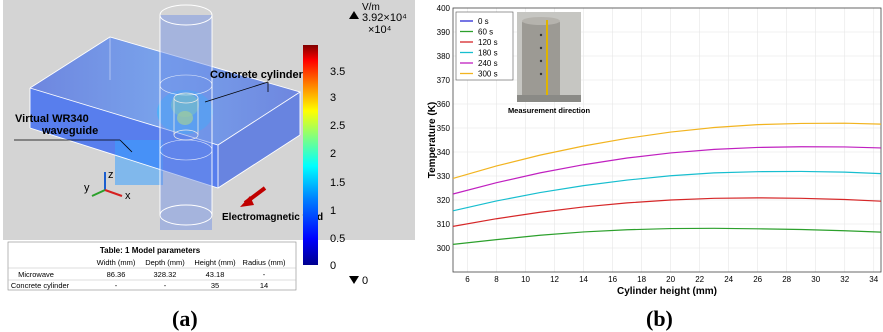  What do you see at coordinates (488, 74) in the screenshot?
I see `legend-label: 300 s` at bounding box center [488, 74].